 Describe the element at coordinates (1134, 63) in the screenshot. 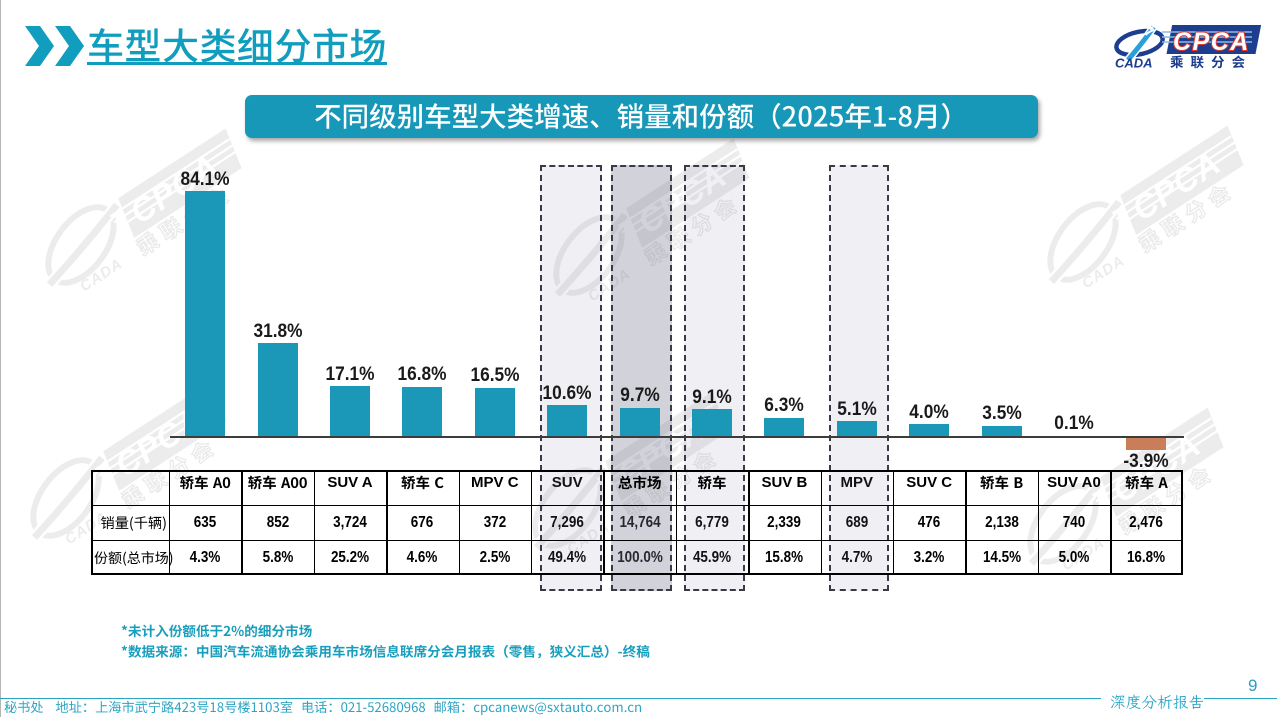

I see `svg-text: CADA` at that location.